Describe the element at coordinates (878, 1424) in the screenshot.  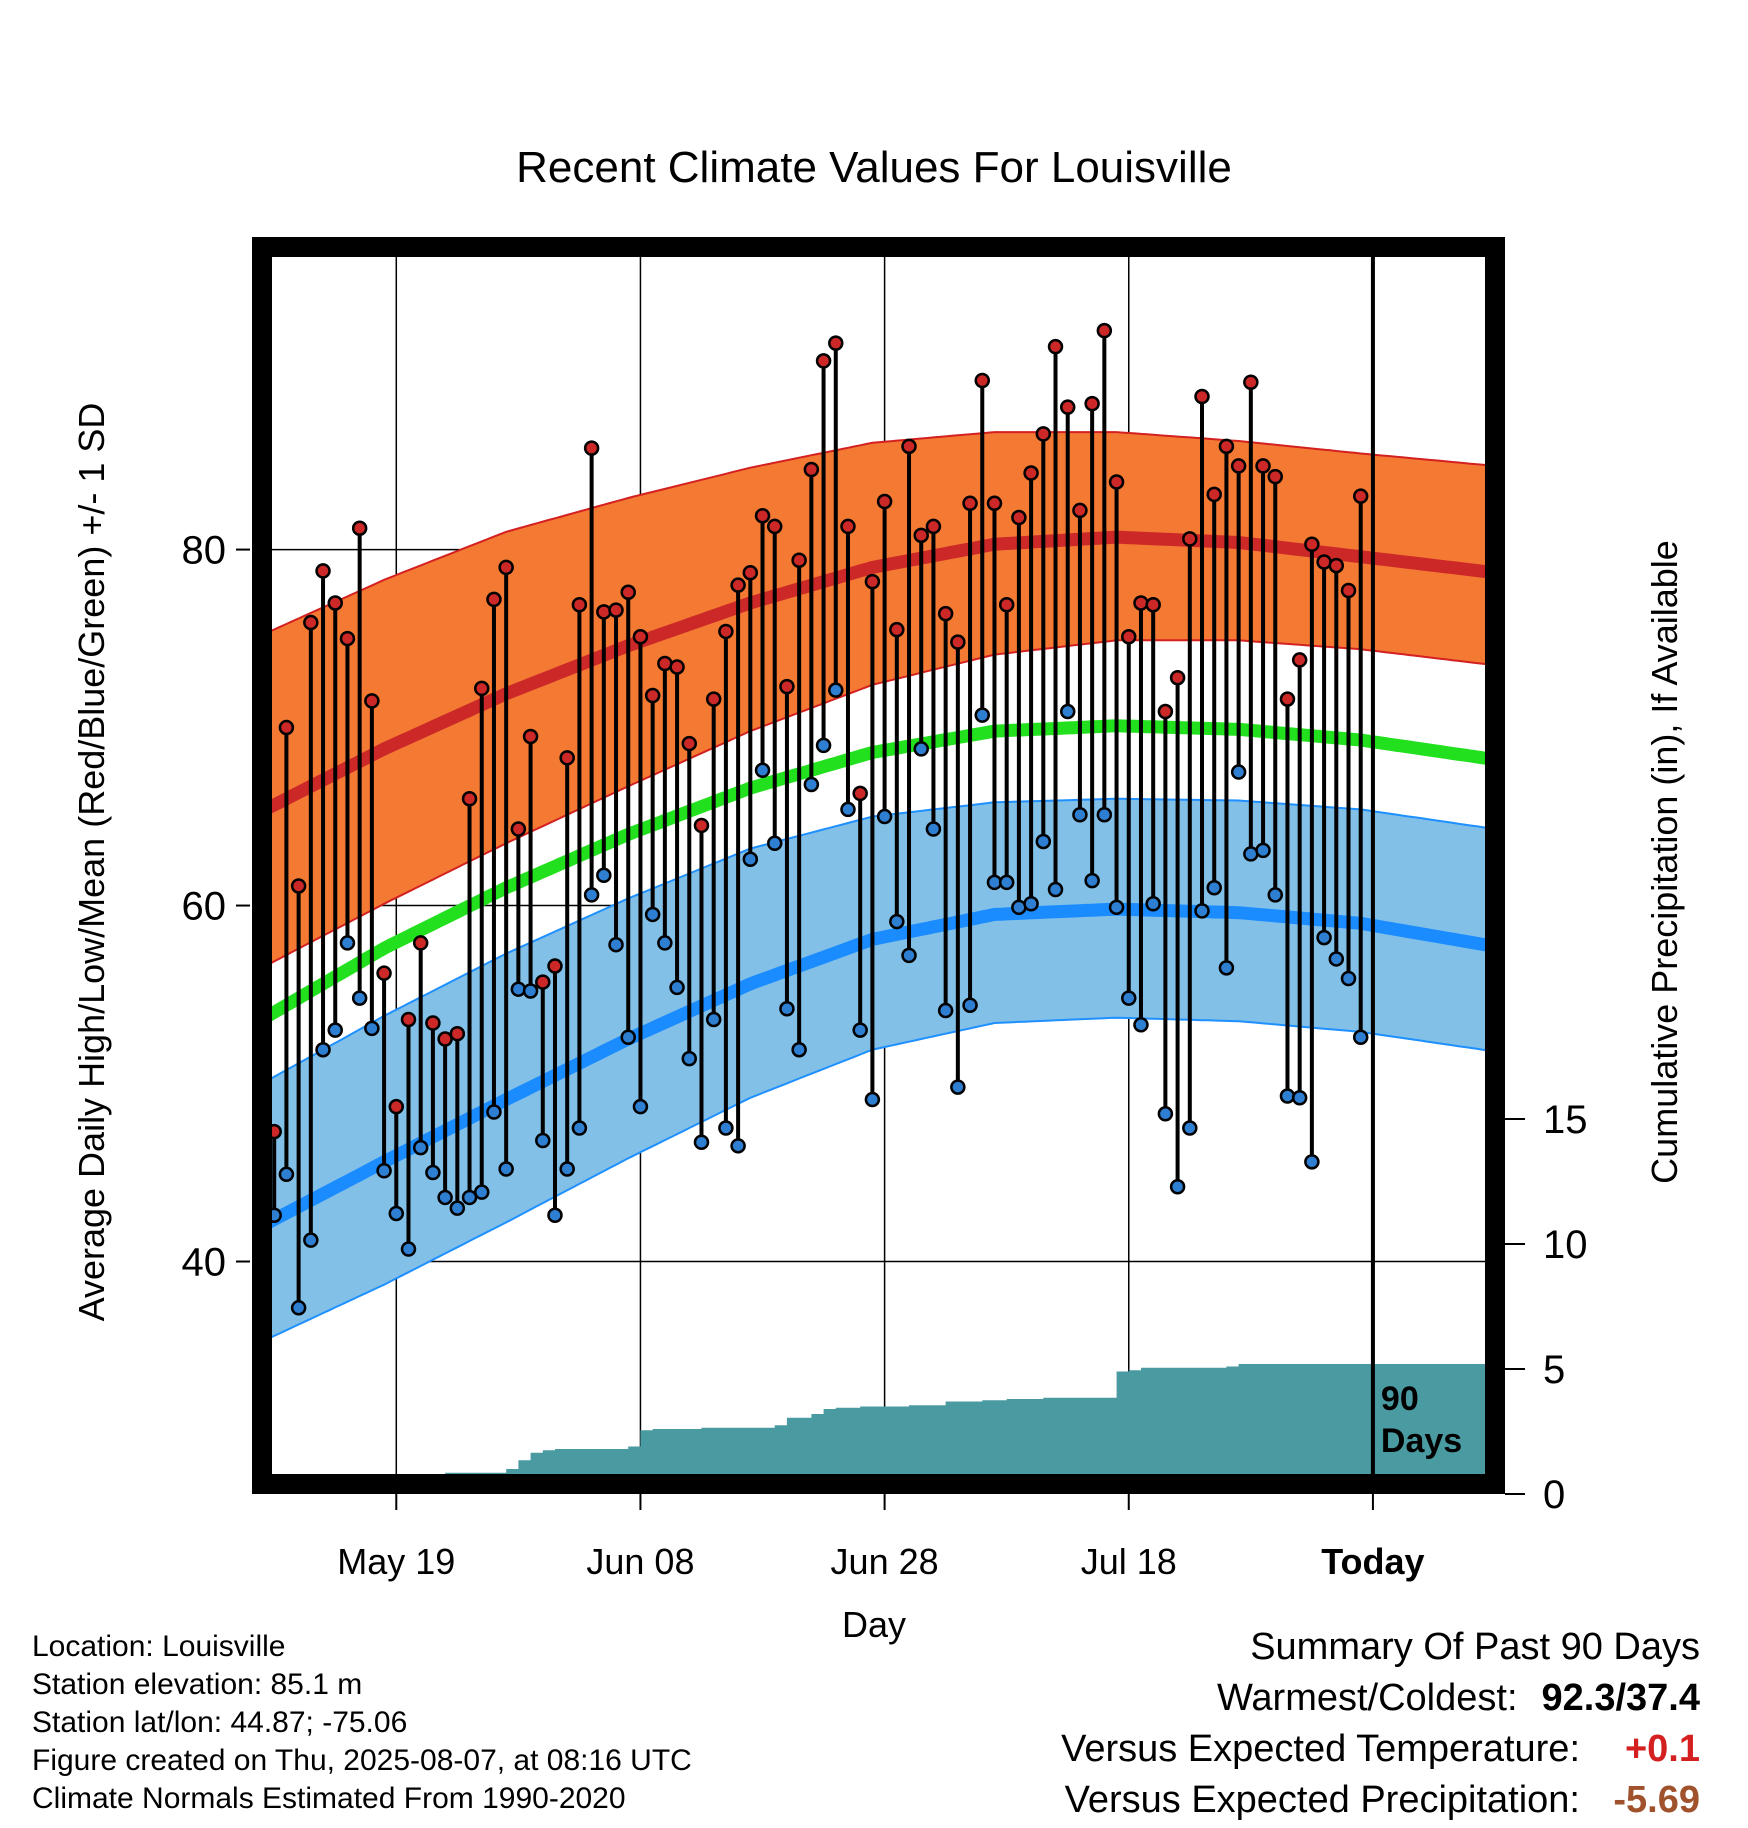
I see `cumulative-precipitation-area` at that location.